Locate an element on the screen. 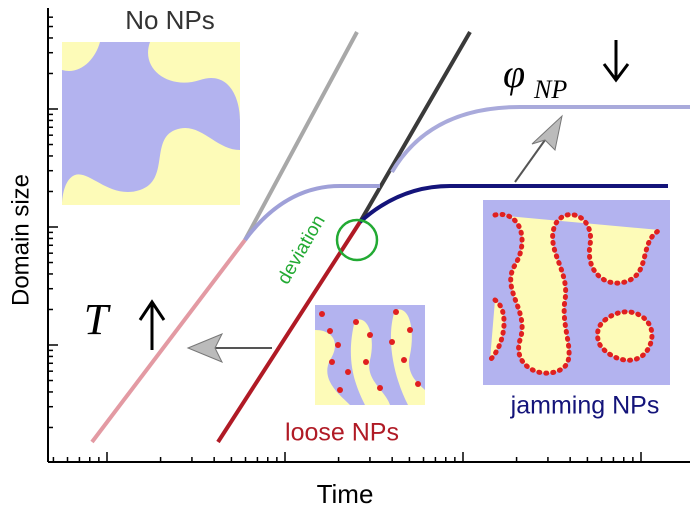 Image resolution: width=693 pixels, height=514 pixels. y-axis-label: Domain size is located at coordinates (20, 240).